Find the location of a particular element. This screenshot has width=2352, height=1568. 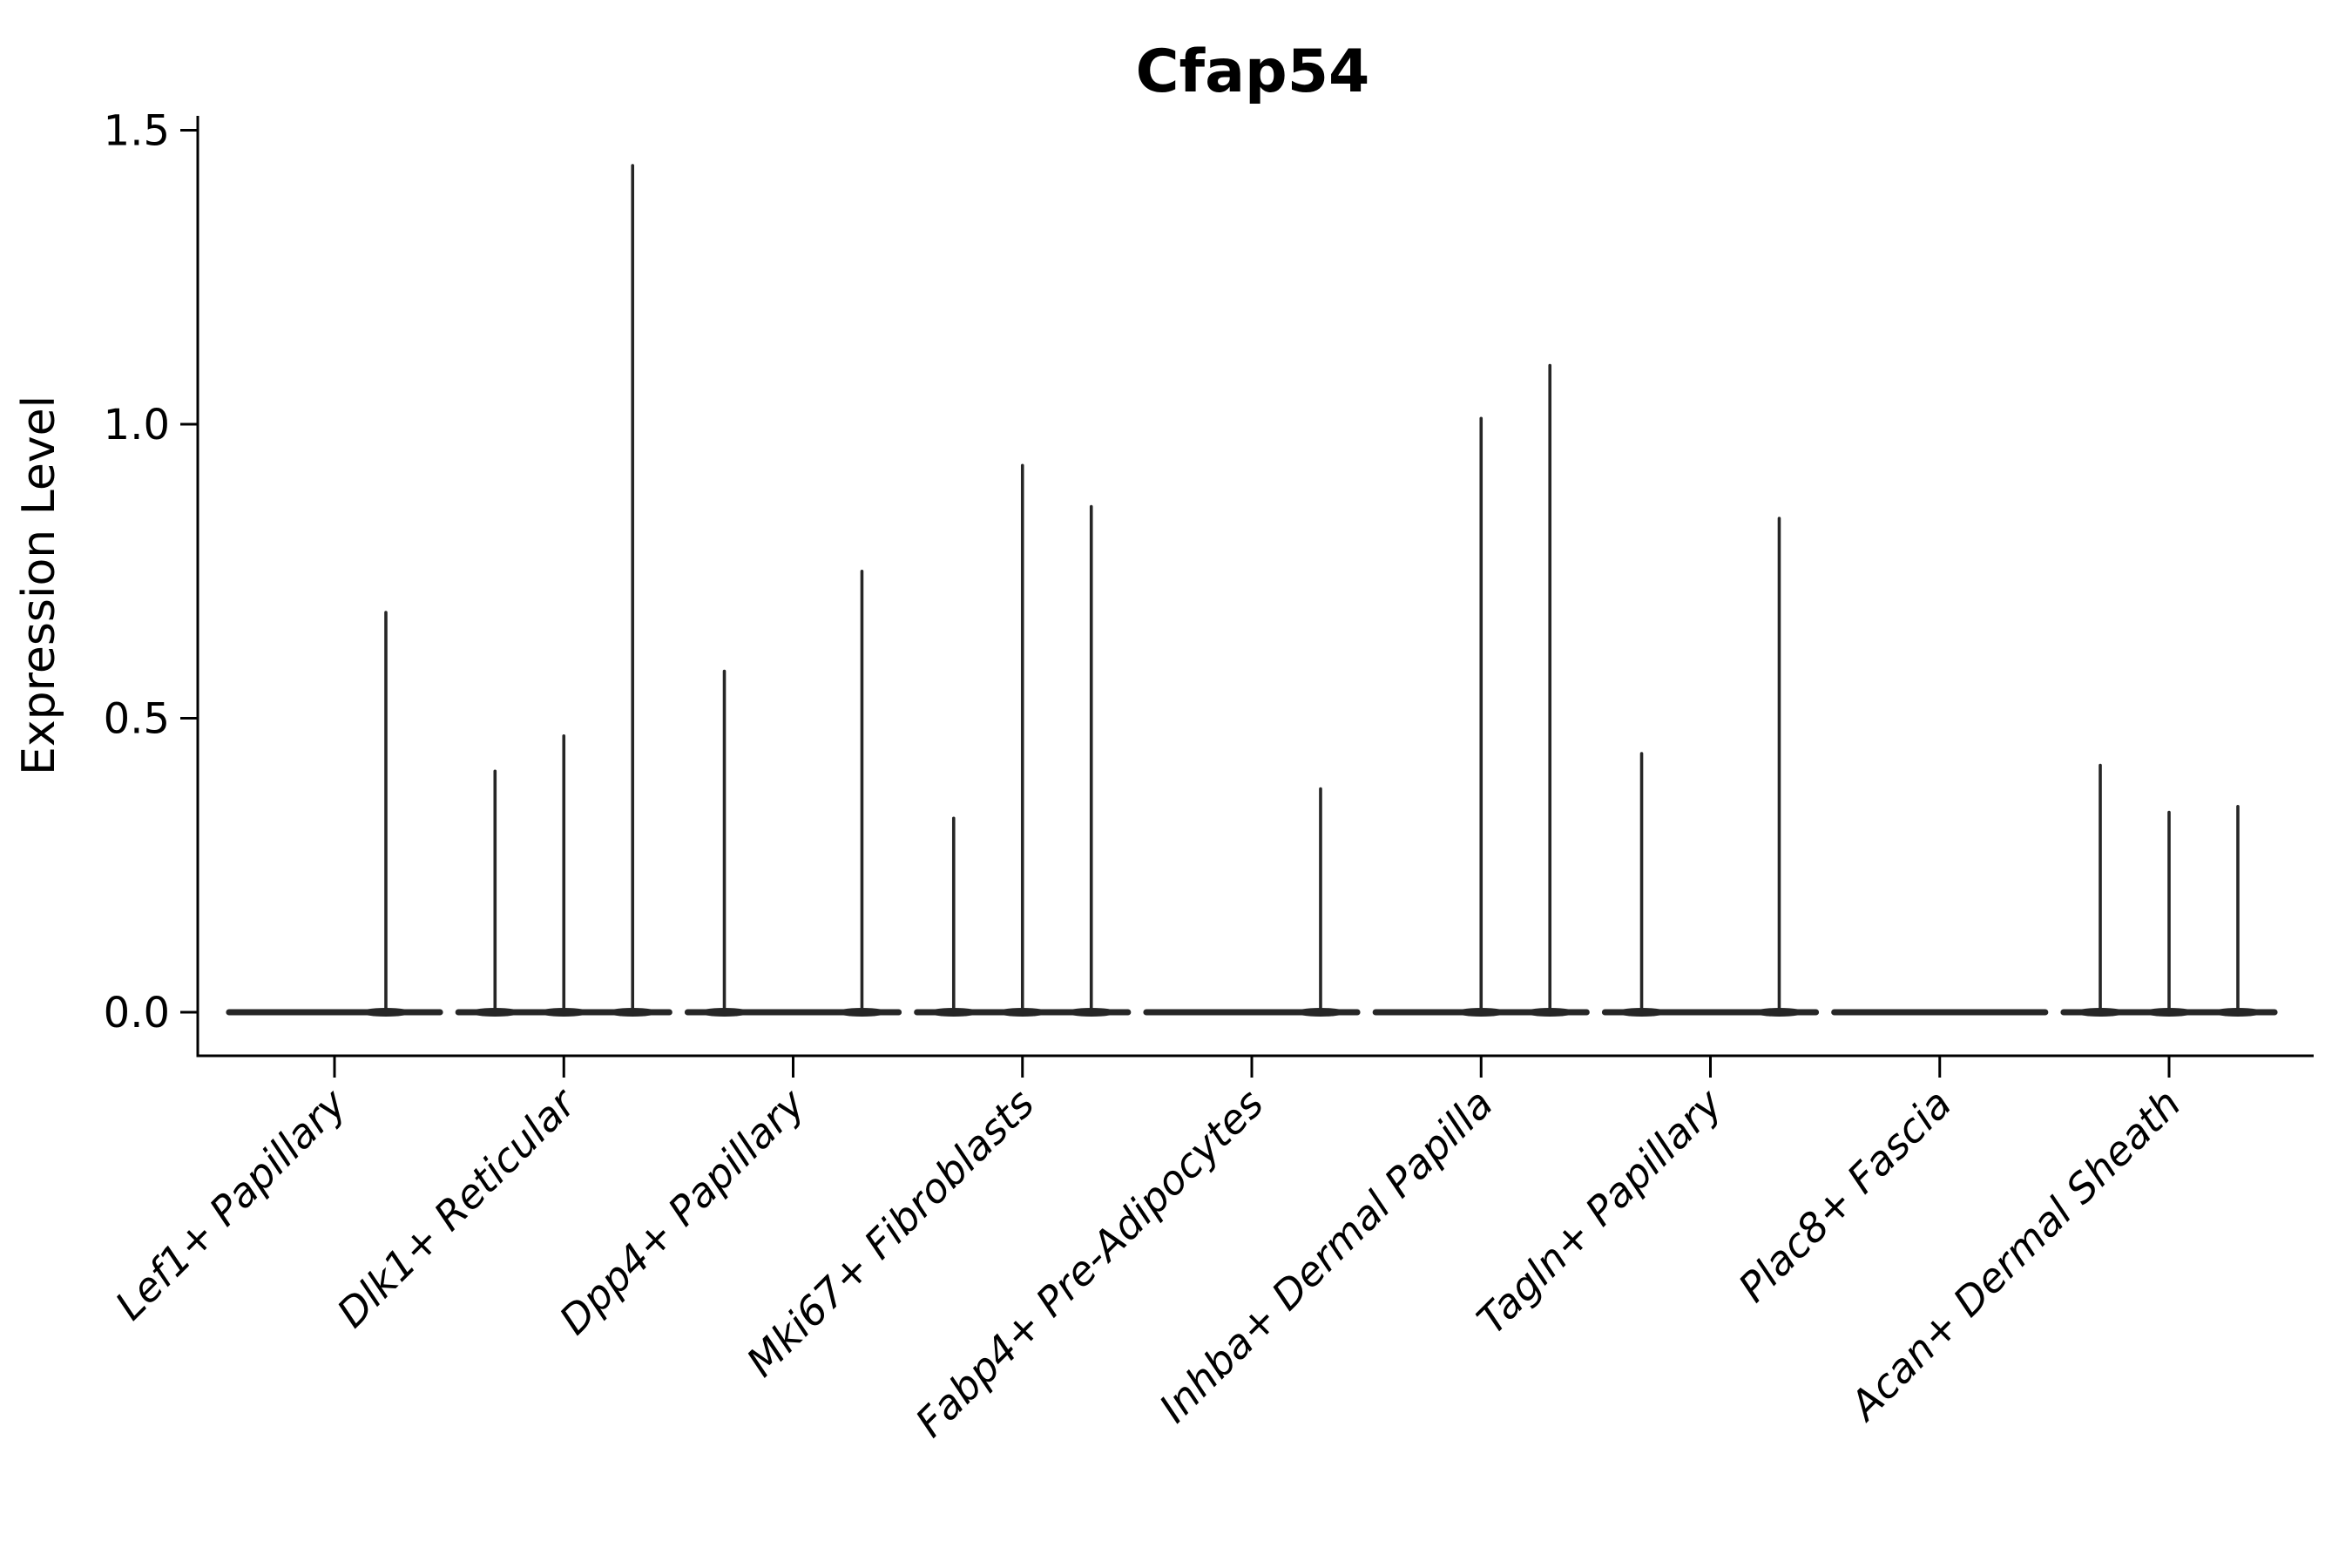

x-tick-label: Dpp4+ Papillary is located at coordinates (682, 1211).